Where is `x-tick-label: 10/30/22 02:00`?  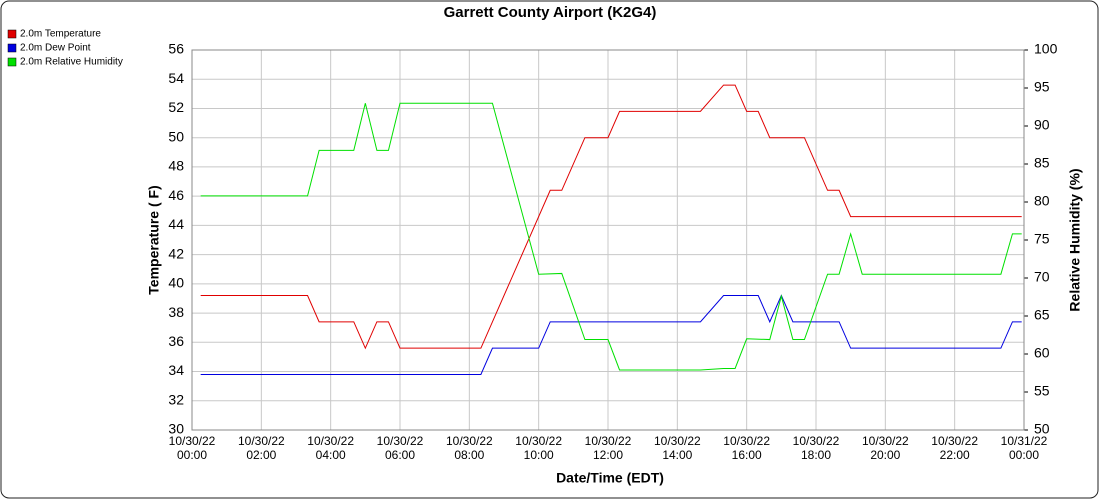 x-tick-label: 10/30/22 02:00 is located at coordinates (261, 448).